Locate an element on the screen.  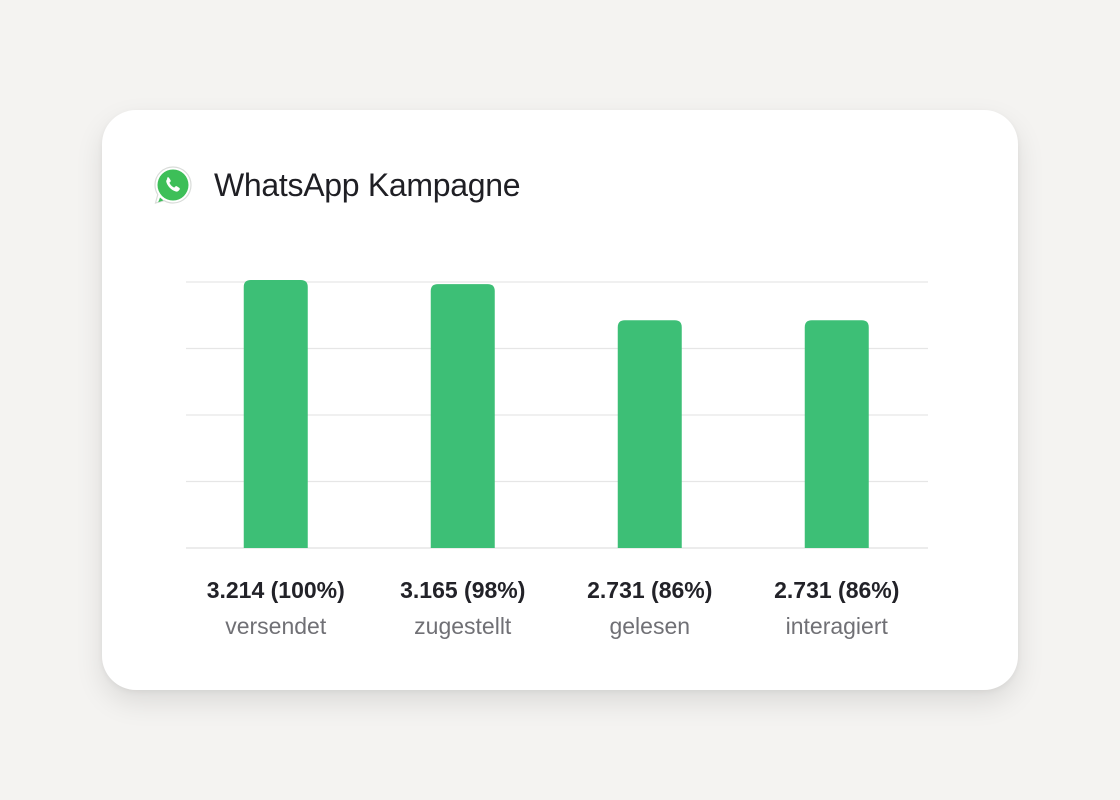
category-label: interagiert is located at coordinates (837, 626).